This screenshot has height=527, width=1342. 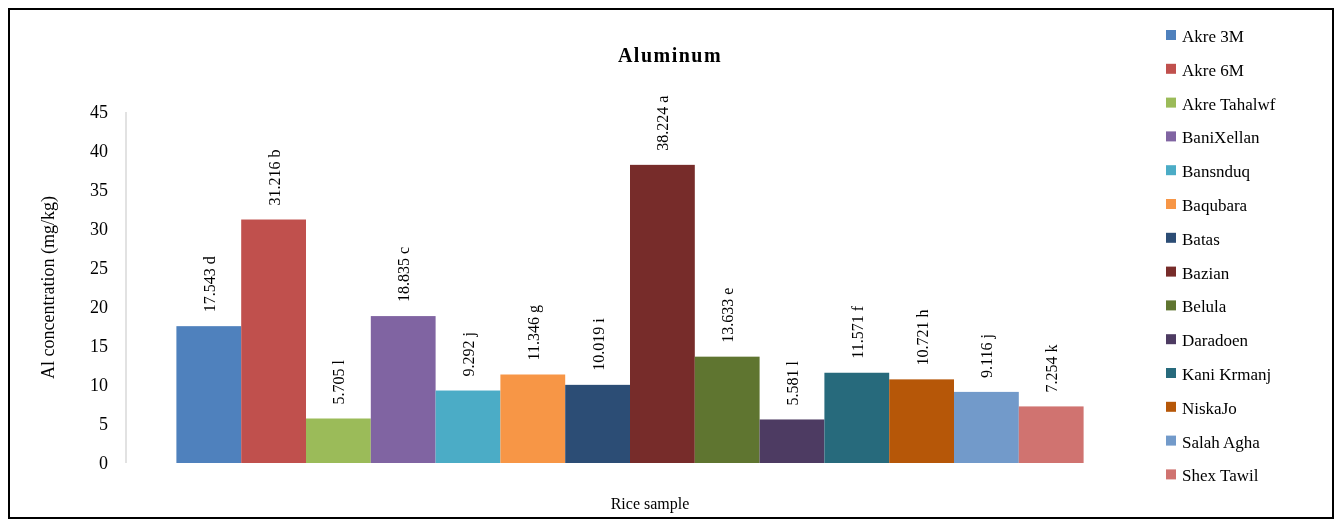 I want to click on y-axis-title: Al concentration (mg/kg), so click(x=48, y=287).